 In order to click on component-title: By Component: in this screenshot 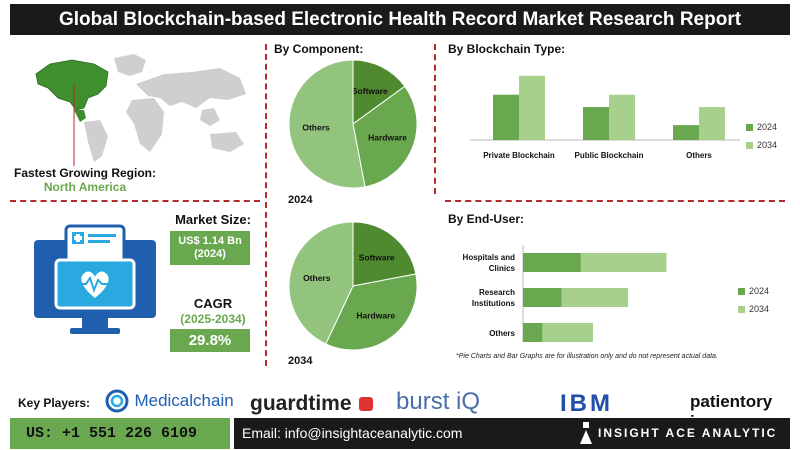, I will do `click(319, 49)`.